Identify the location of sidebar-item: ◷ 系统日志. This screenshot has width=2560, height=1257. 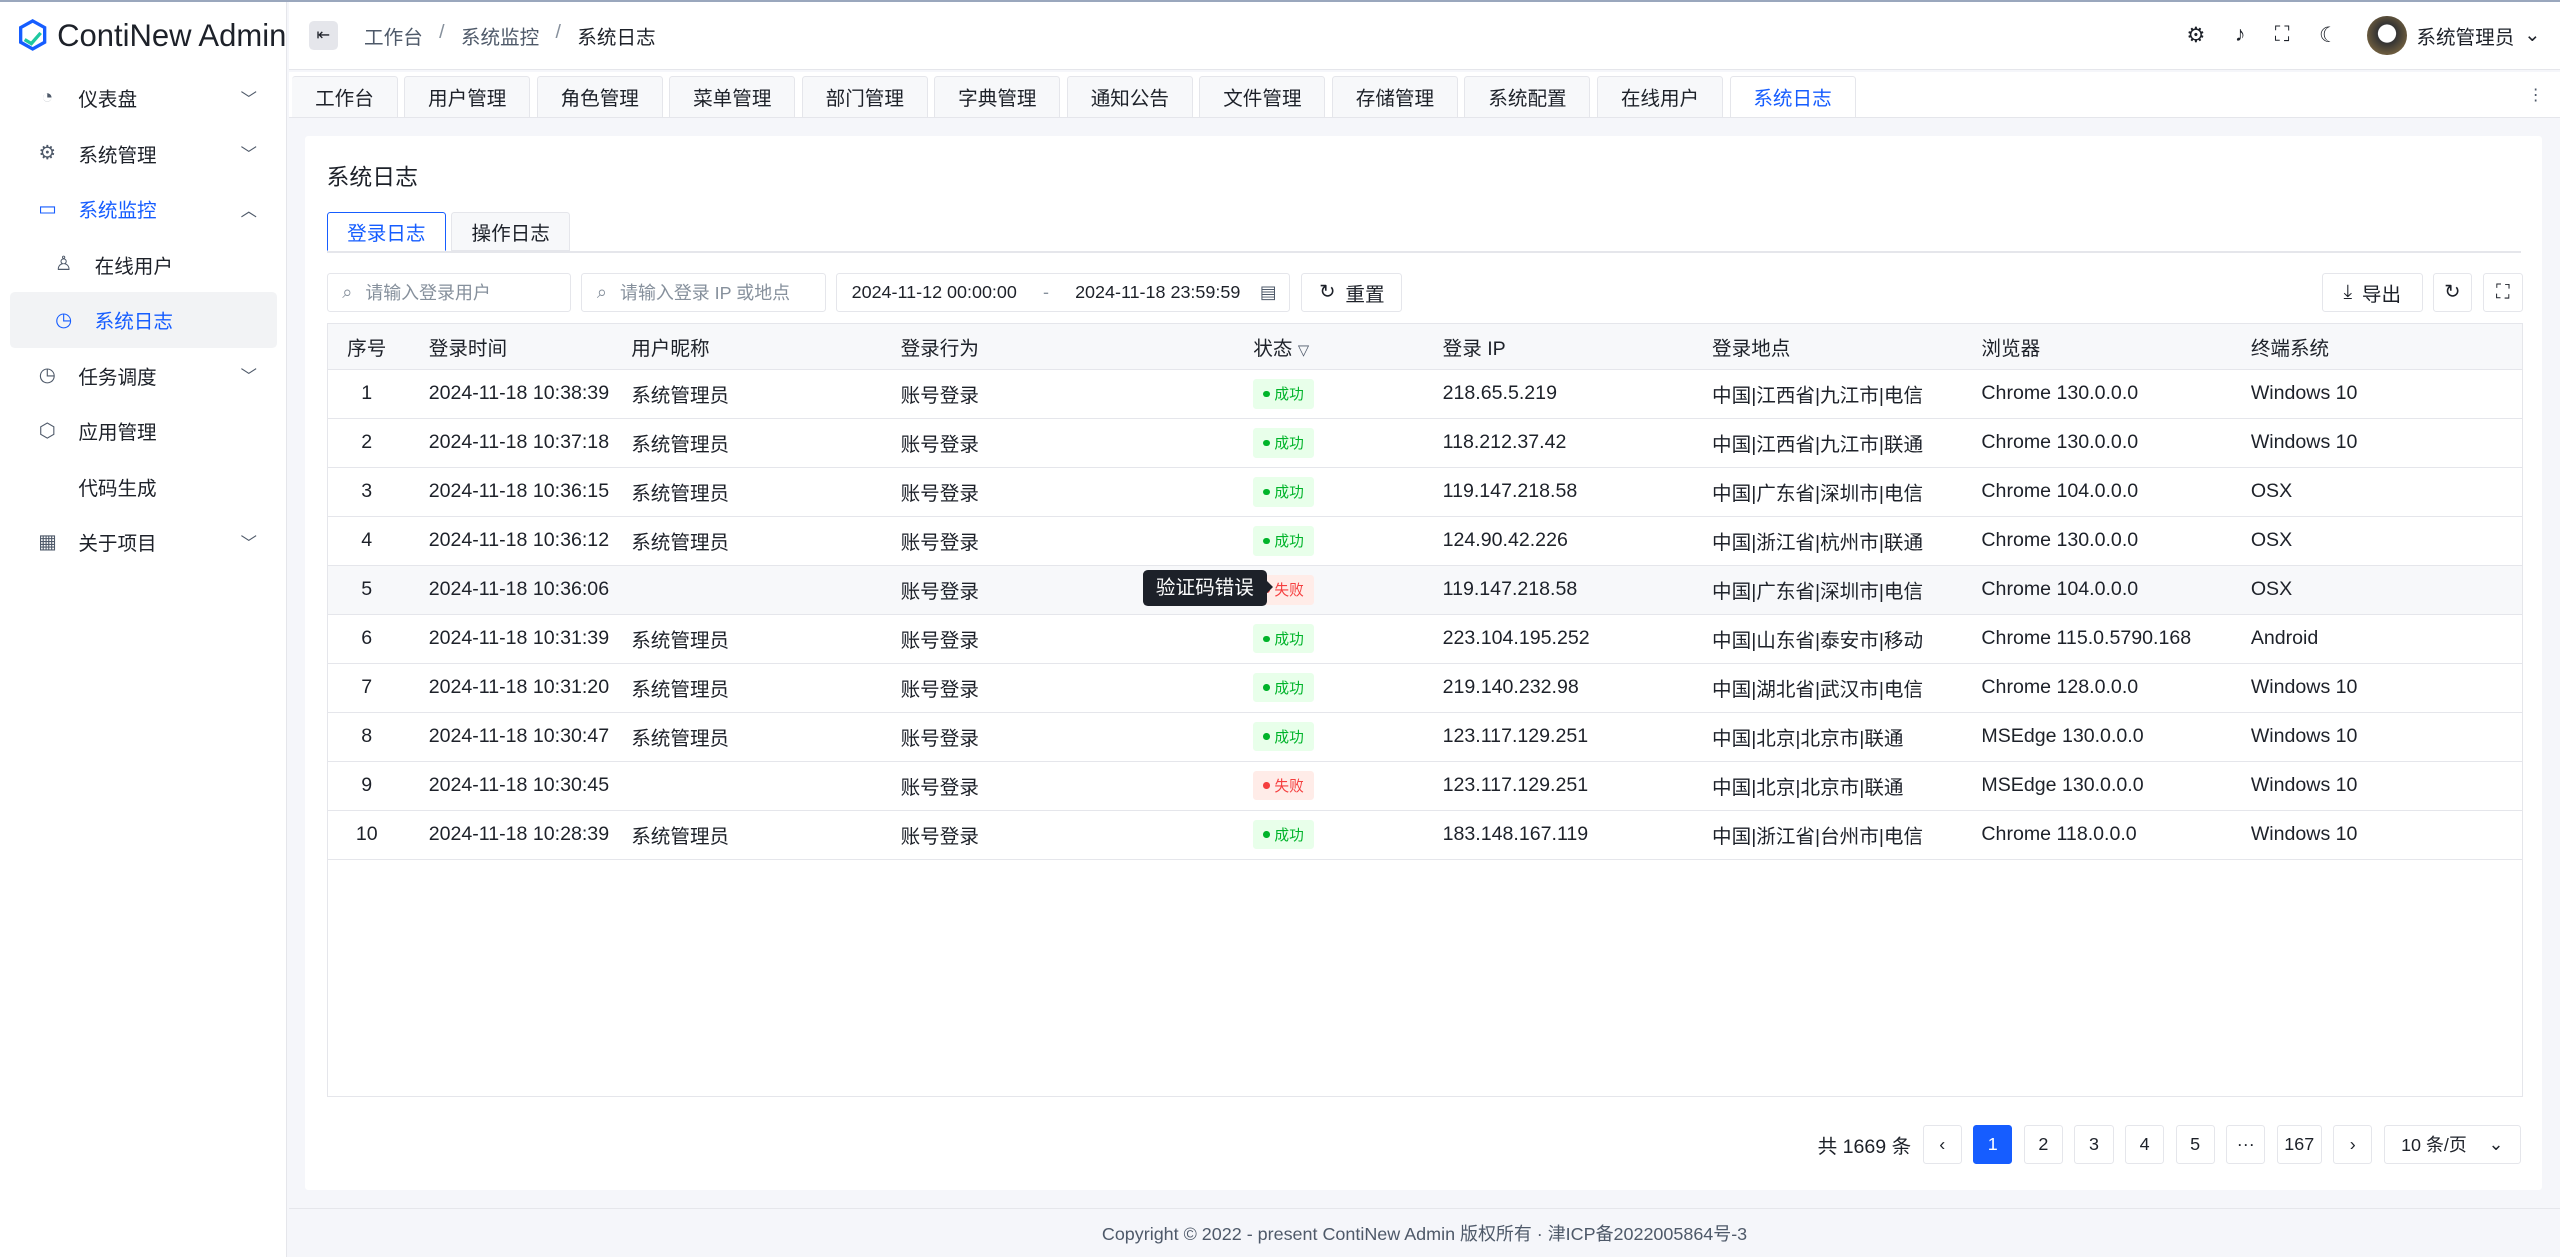
(143, 320).